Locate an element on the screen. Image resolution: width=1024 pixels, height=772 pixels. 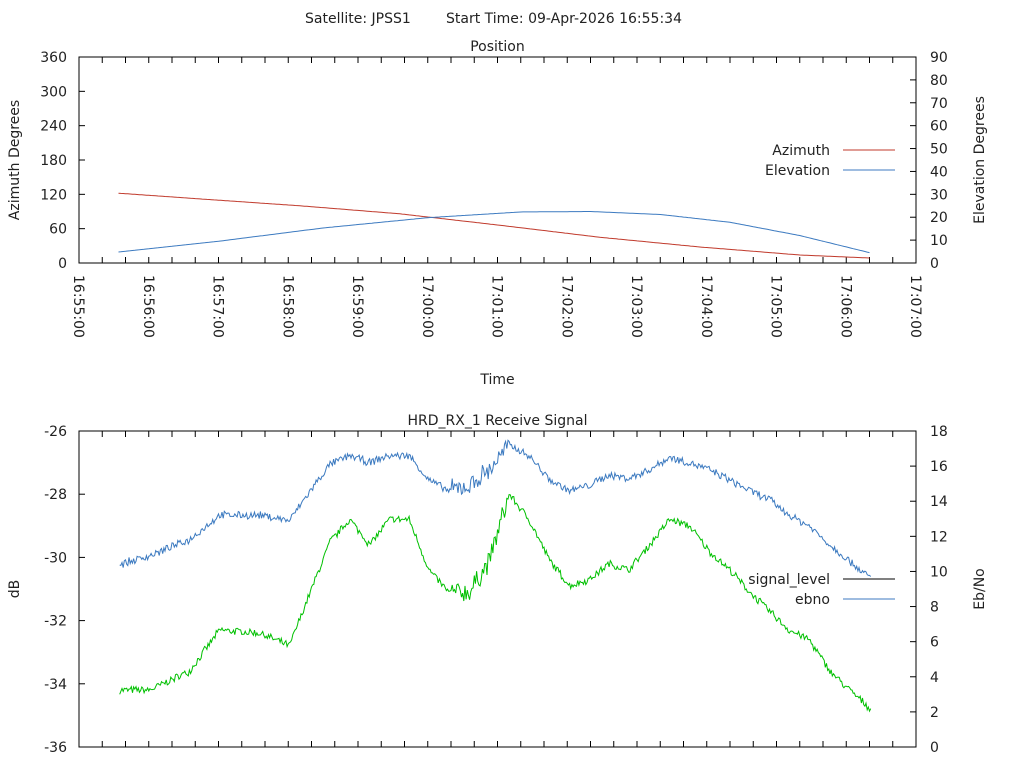
y2-tick-label: 4 is located at coordinates (934, 678).